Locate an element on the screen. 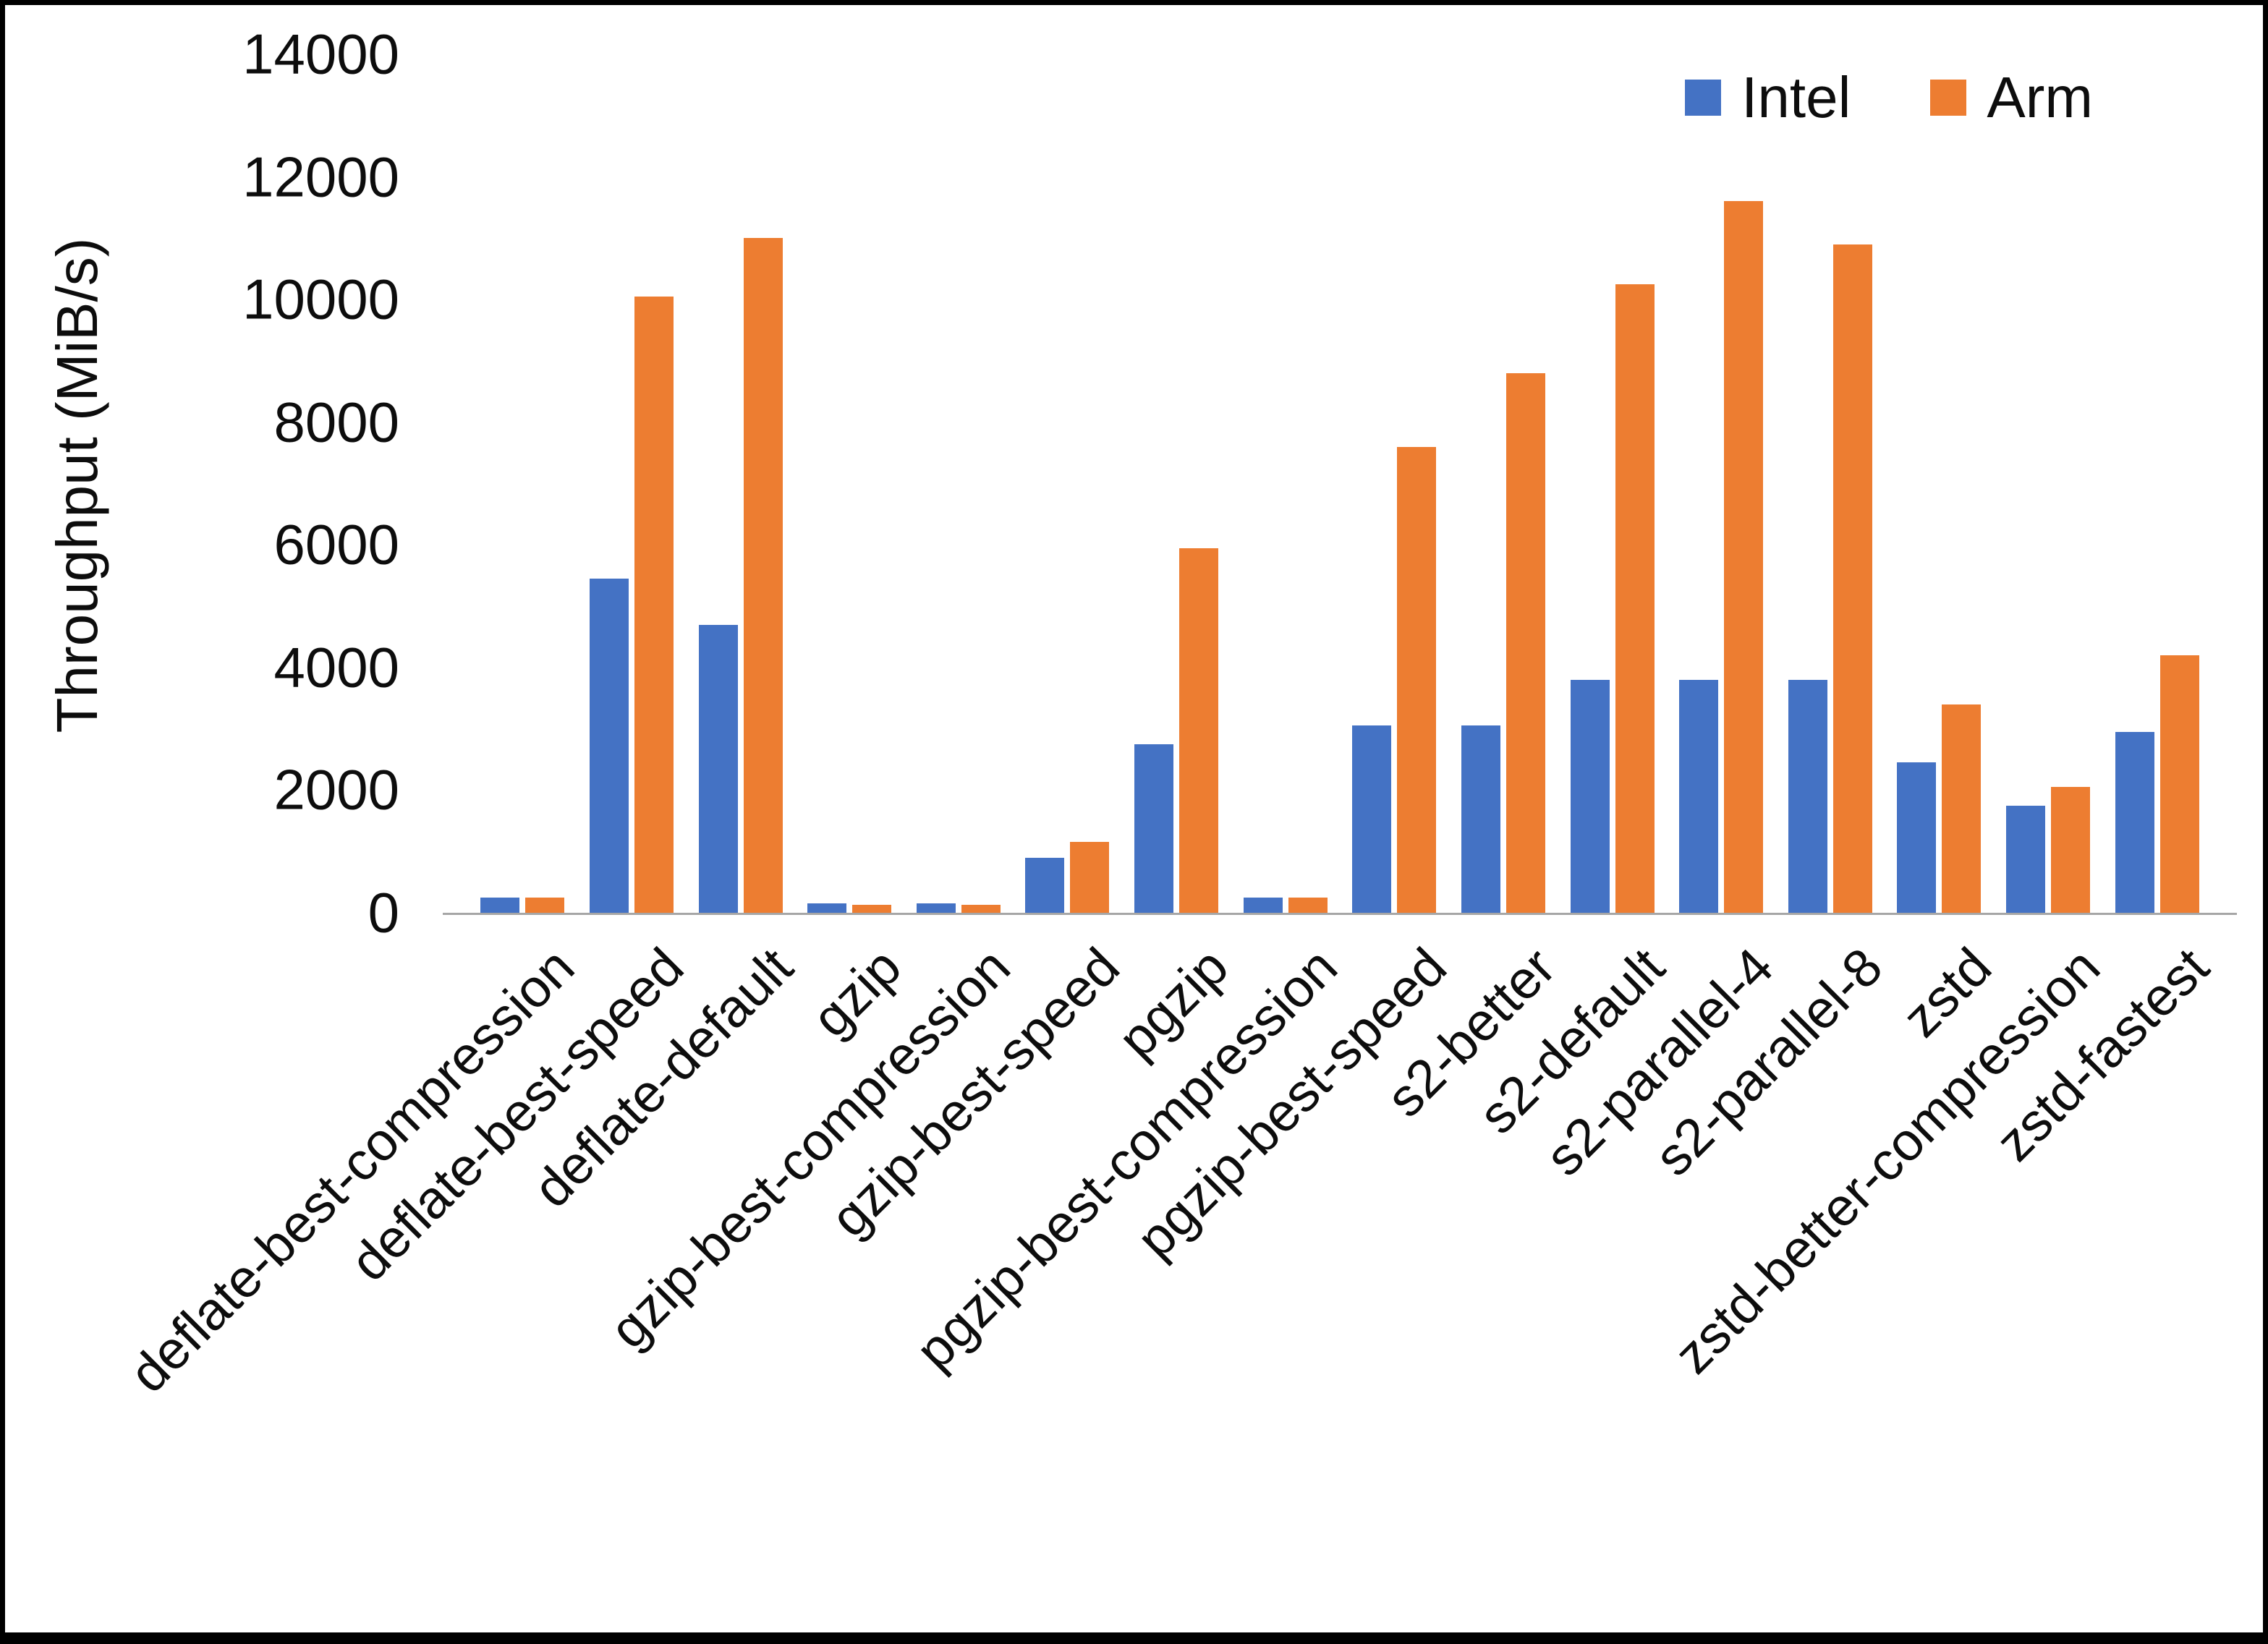  bar-arm-gzip is located at coordinates (872, 908).